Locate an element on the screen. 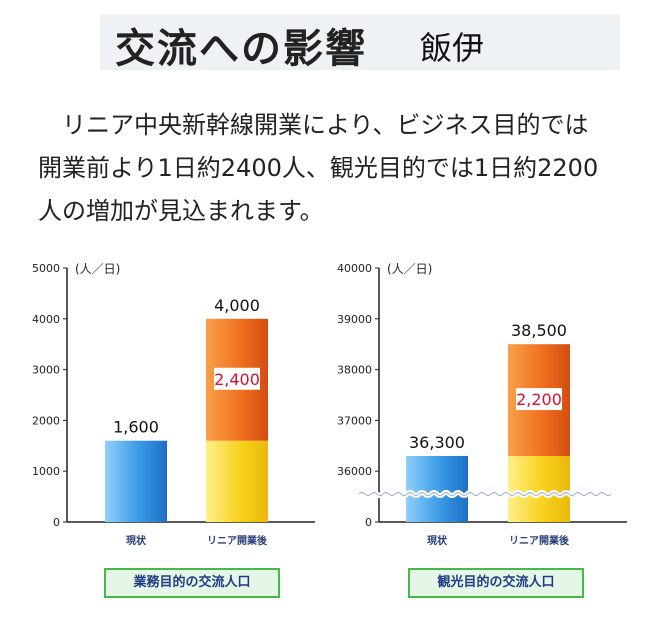  title-band is located at coordinates (360, 42).